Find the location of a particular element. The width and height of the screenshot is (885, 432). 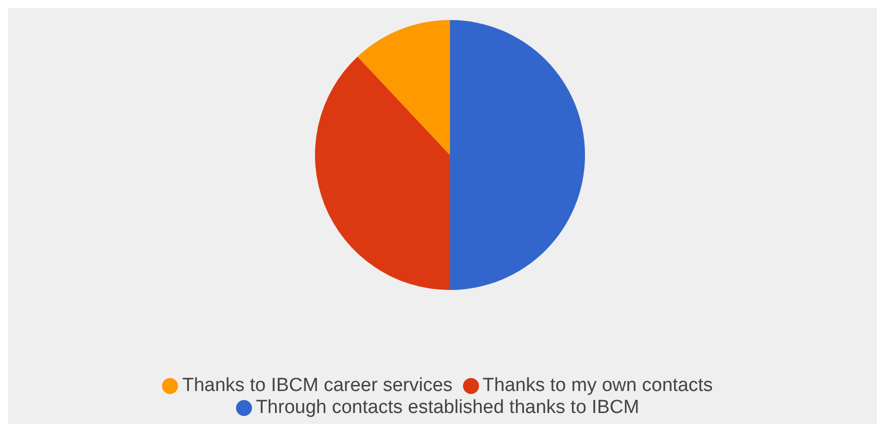

legend-label: Thanks to IBCM career services is located at coordinates (317, 385).